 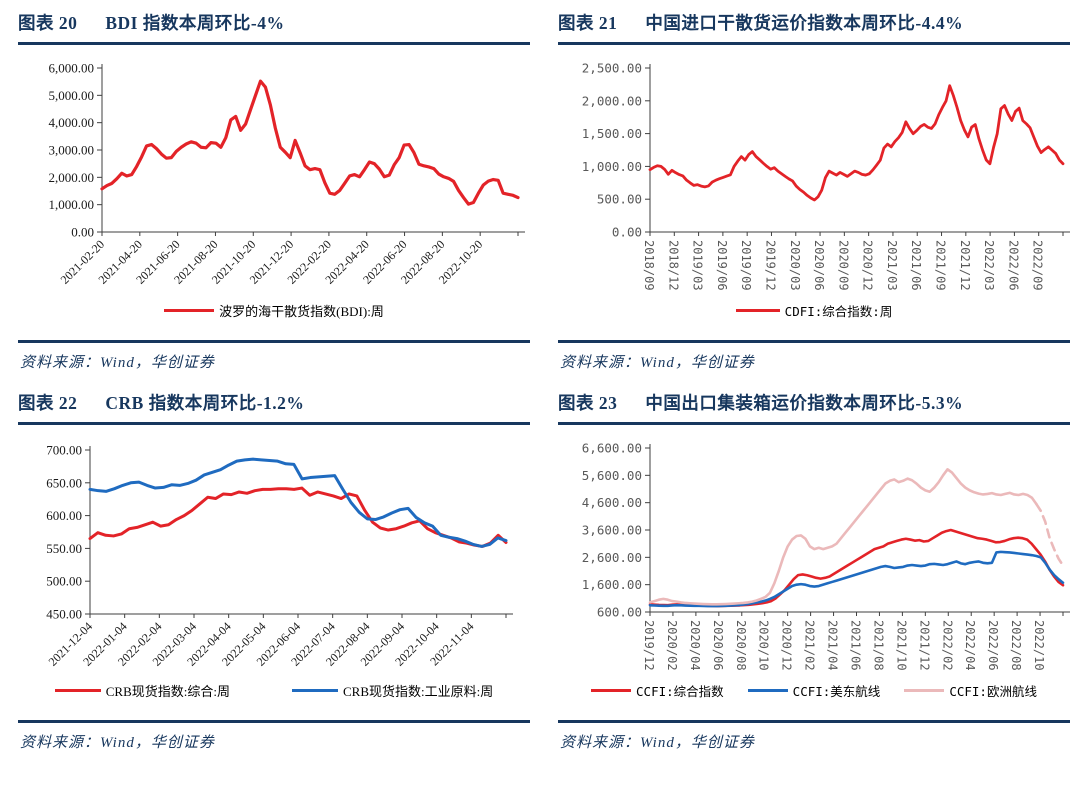 I want to click on ccfi-chart-legend: CCFI:综合指数 CCFI:美东航线 CCFI:欧洲航线, so click(x=814, y=690).